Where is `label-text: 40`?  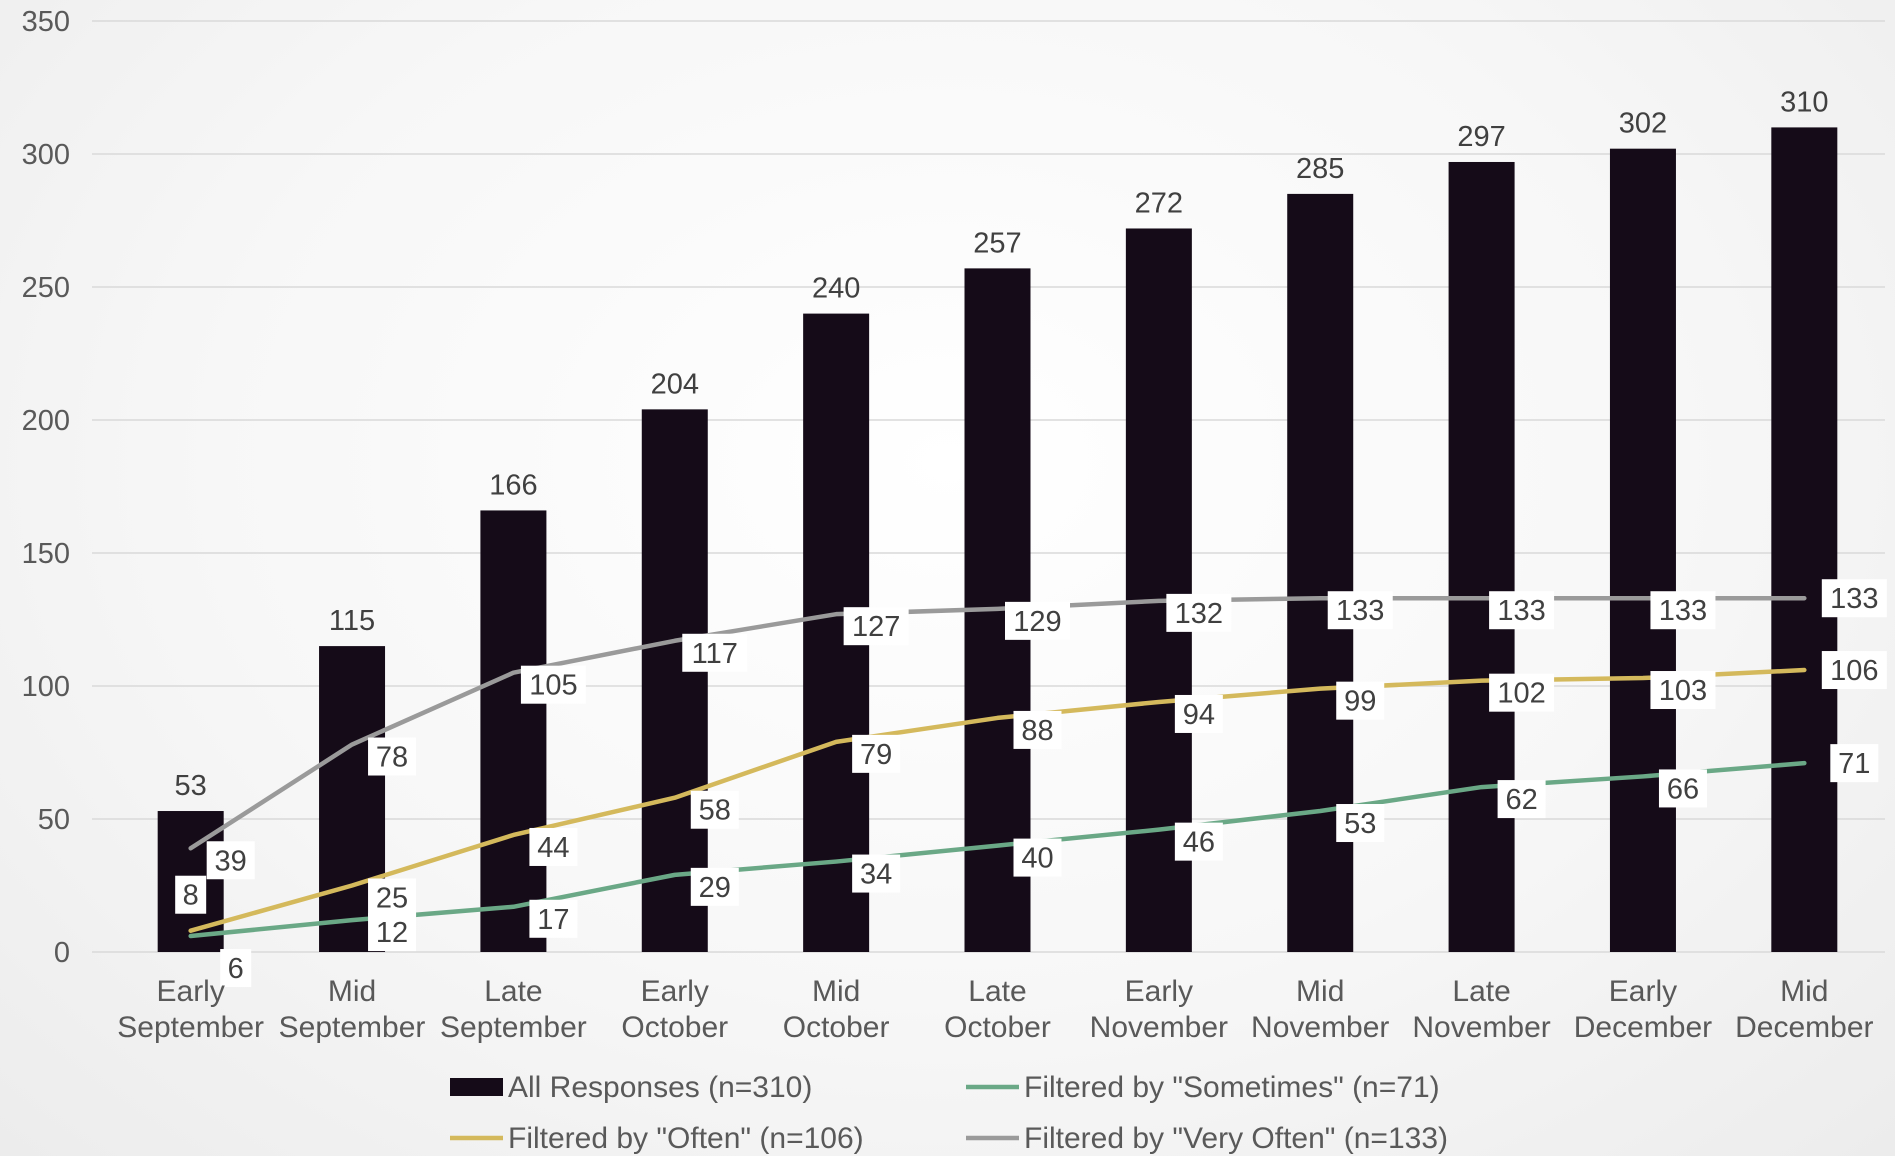 label-text: 40 is located at coordinates (1037, 859).